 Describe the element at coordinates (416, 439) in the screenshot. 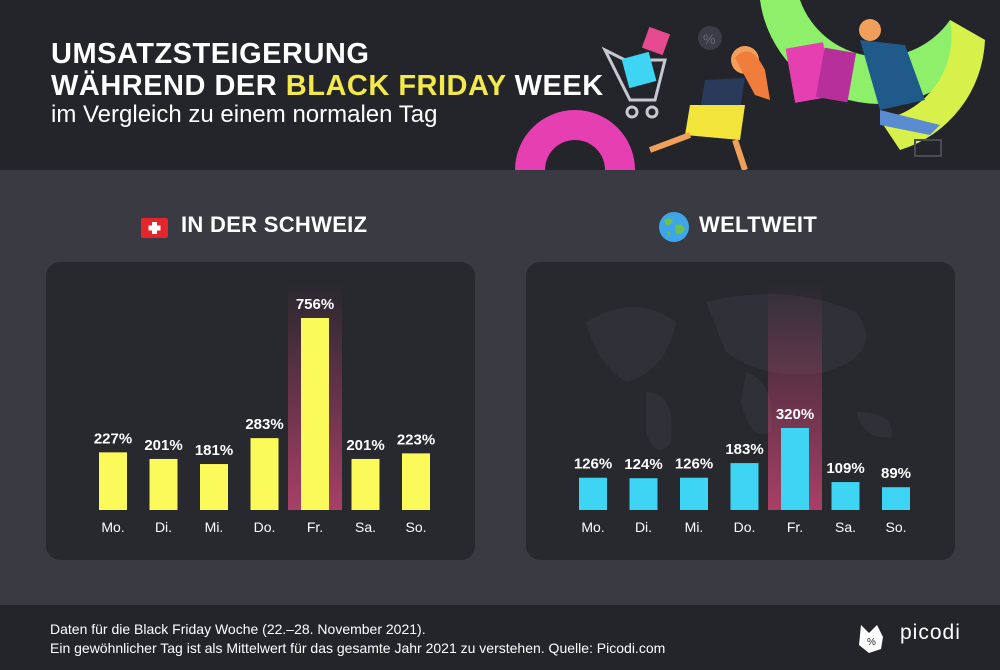

I see `bar-value-label: 223%` at that location.